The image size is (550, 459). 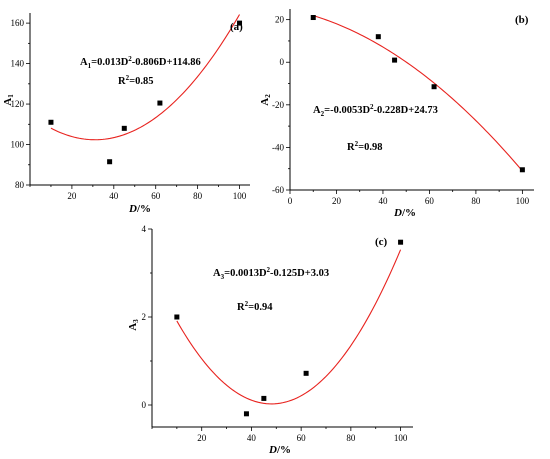 What do you see at coordinates (383, 201) in the screenshot?
I see `chart-b-x-tick-label: 40` at bounding box center [383, 201].